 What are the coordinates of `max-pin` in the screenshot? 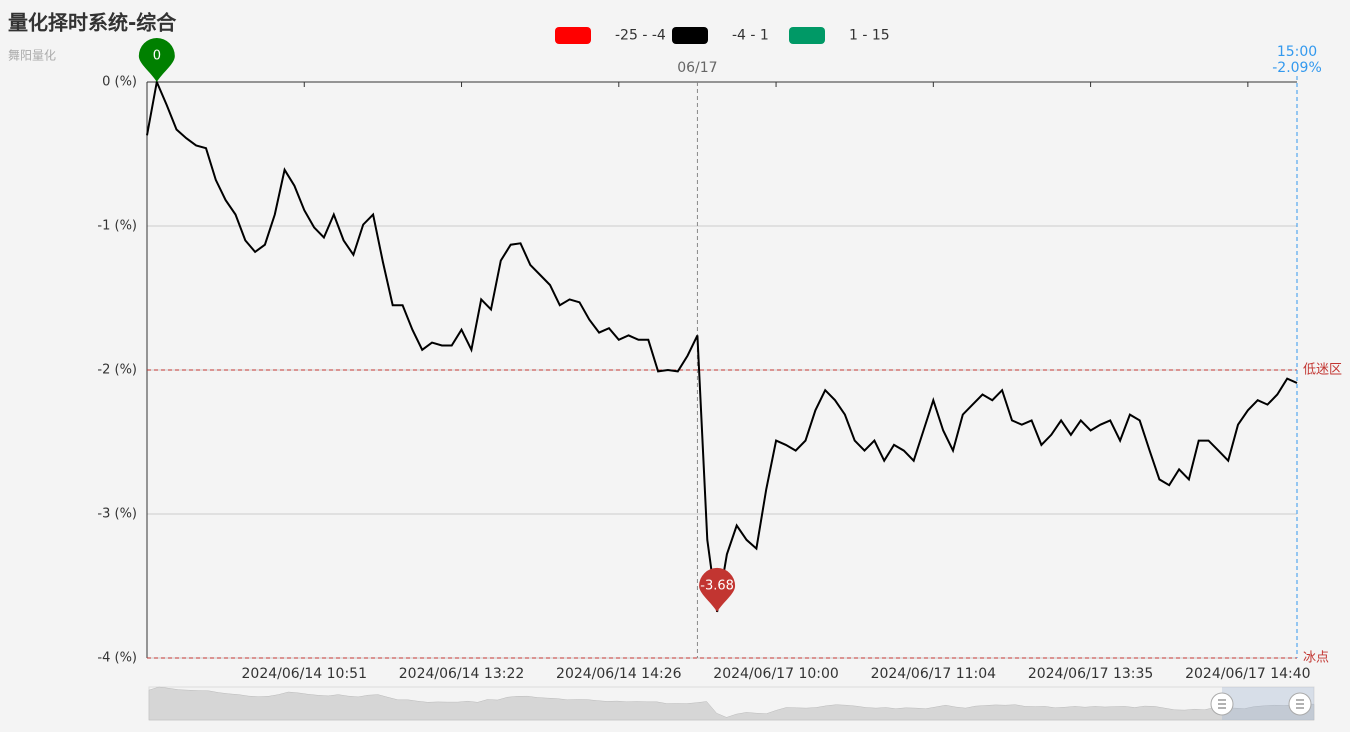 It's located at (156, 60).